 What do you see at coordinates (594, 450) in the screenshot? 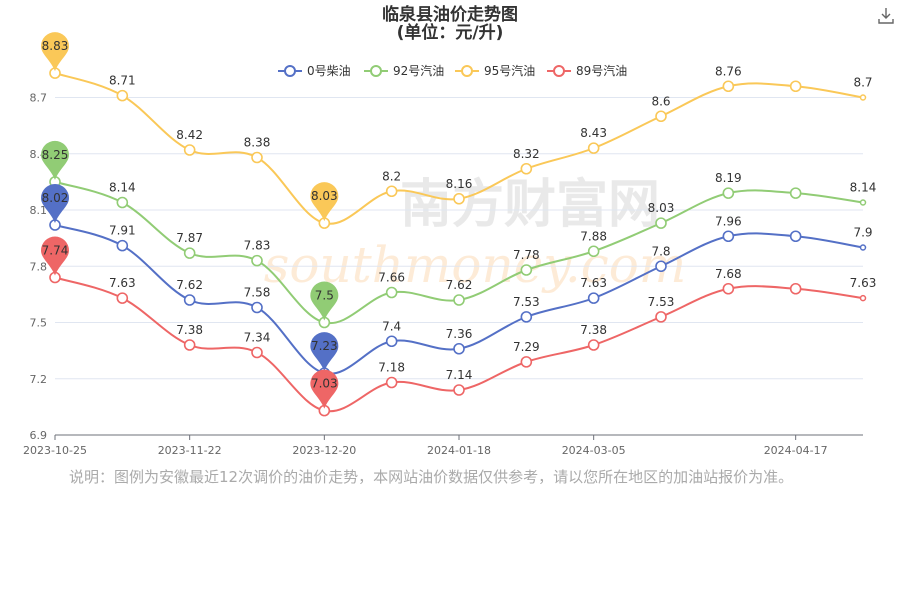
I see `x-tick-label: 2024-03-05` at bounding box center [594, 450].